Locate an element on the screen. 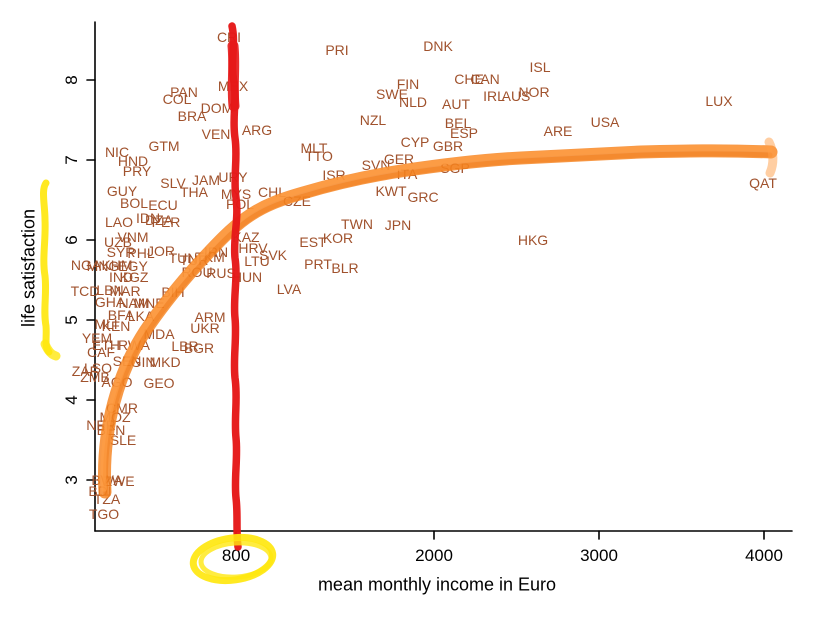  country-label: DOM is located at coordinates (217, 108).